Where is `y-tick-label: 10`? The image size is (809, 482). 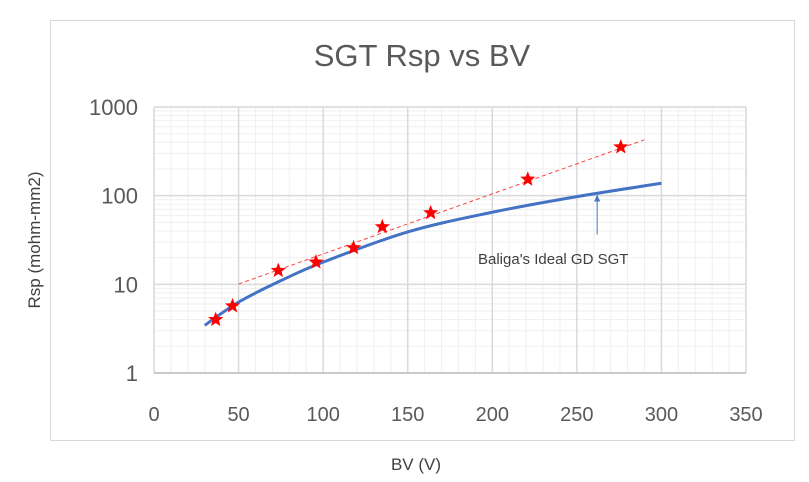
y-tick-label: 10 is located at coordinates (126, 284).